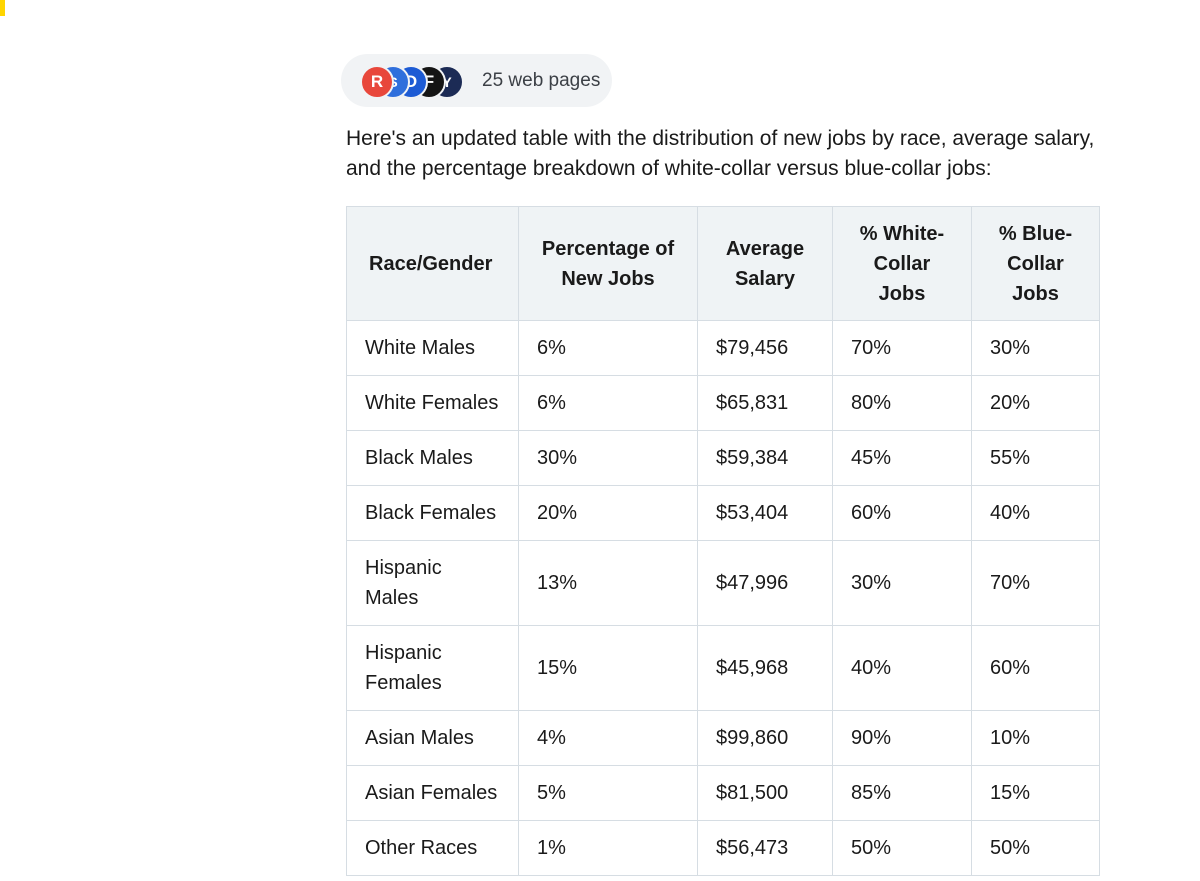 The width and height of the screenshot is (1200, 881). What do you see at coordinates (1035, 668) in the screenshot?
I see `cell-blue-collar: 60%` at bounding box center [1035, 668].